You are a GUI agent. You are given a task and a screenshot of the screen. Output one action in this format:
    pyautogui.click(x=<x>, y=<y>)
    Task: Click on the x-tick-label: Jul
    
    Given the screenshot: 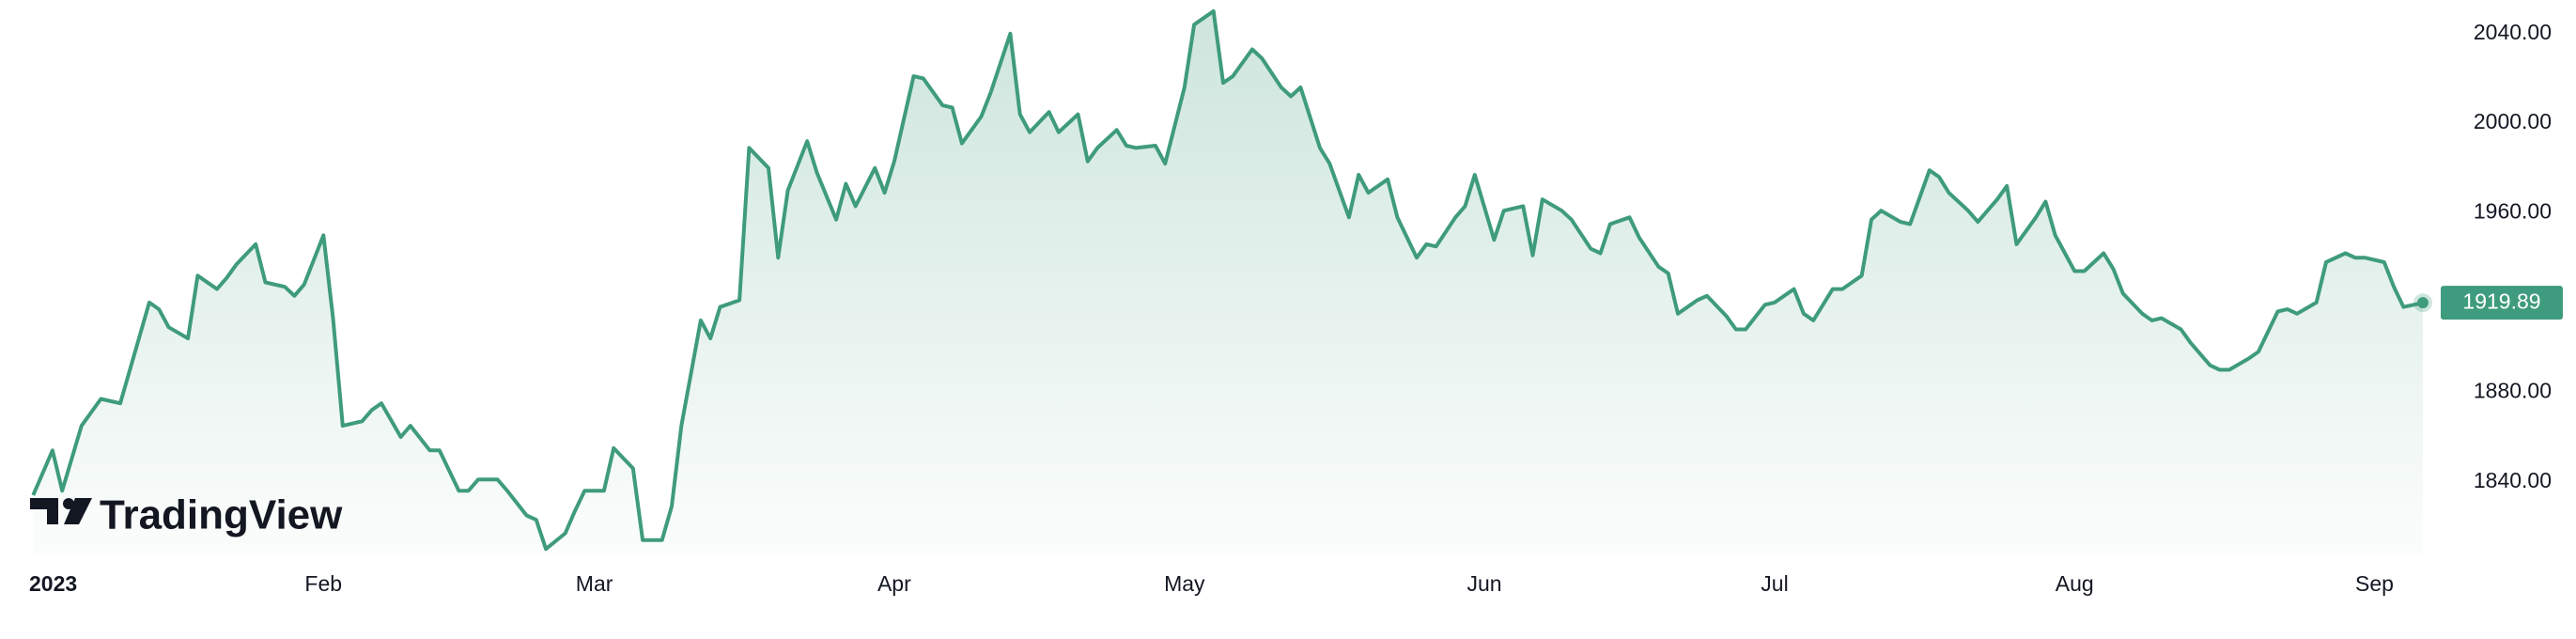 What is the action you would take?
    pyautogui.click(x=1774, y=583)
    